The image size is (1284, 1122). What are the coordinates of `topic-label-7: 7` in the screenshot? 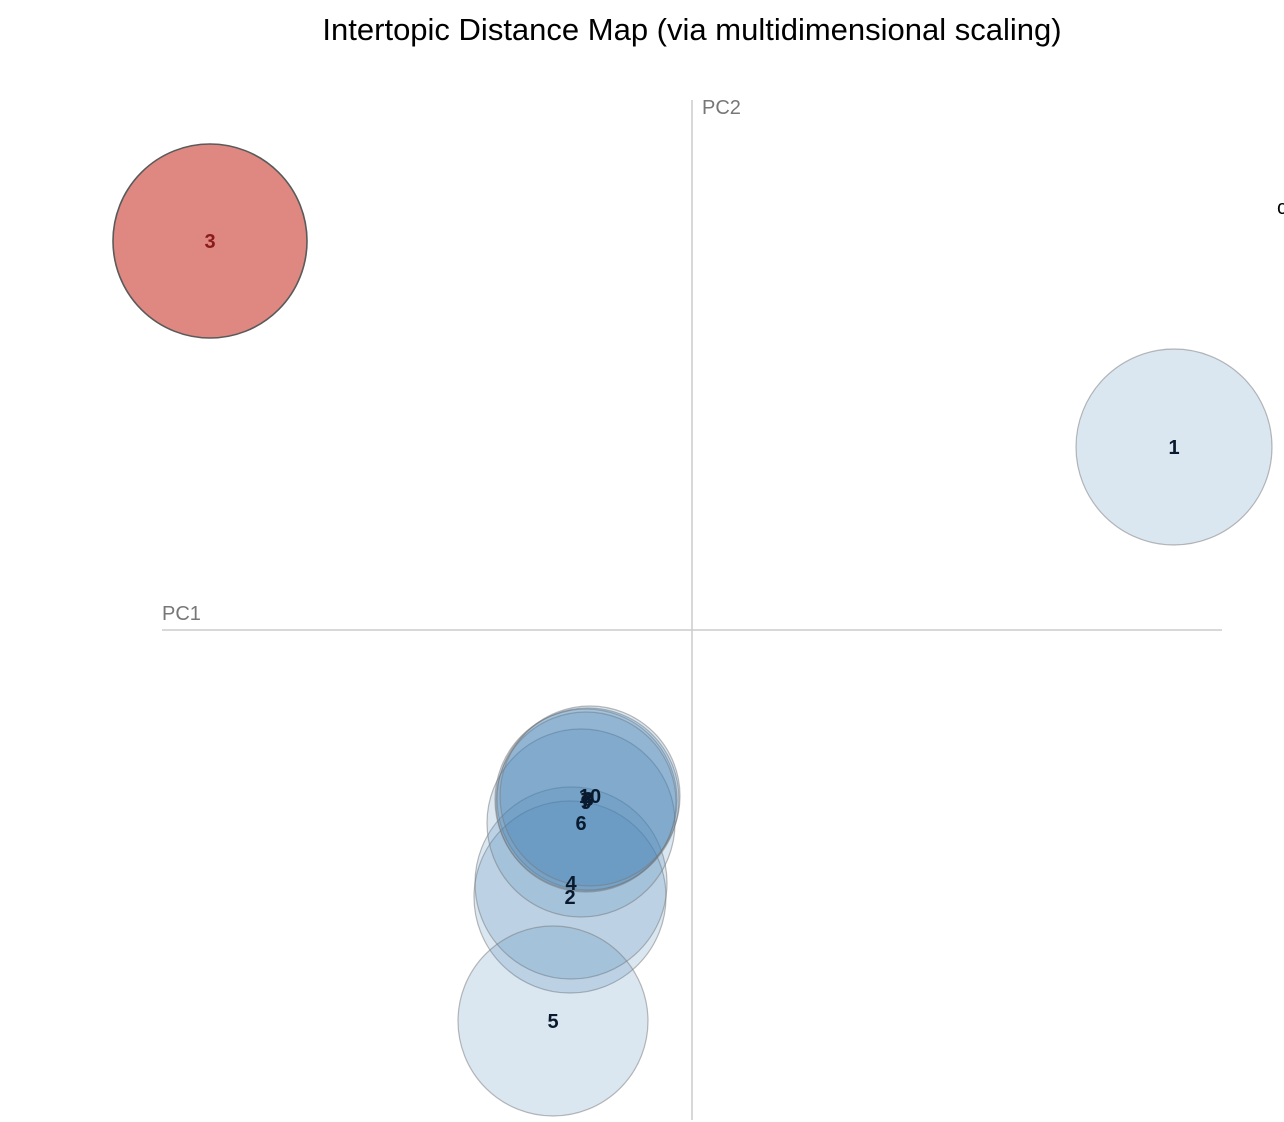 It's located at (585, 801).